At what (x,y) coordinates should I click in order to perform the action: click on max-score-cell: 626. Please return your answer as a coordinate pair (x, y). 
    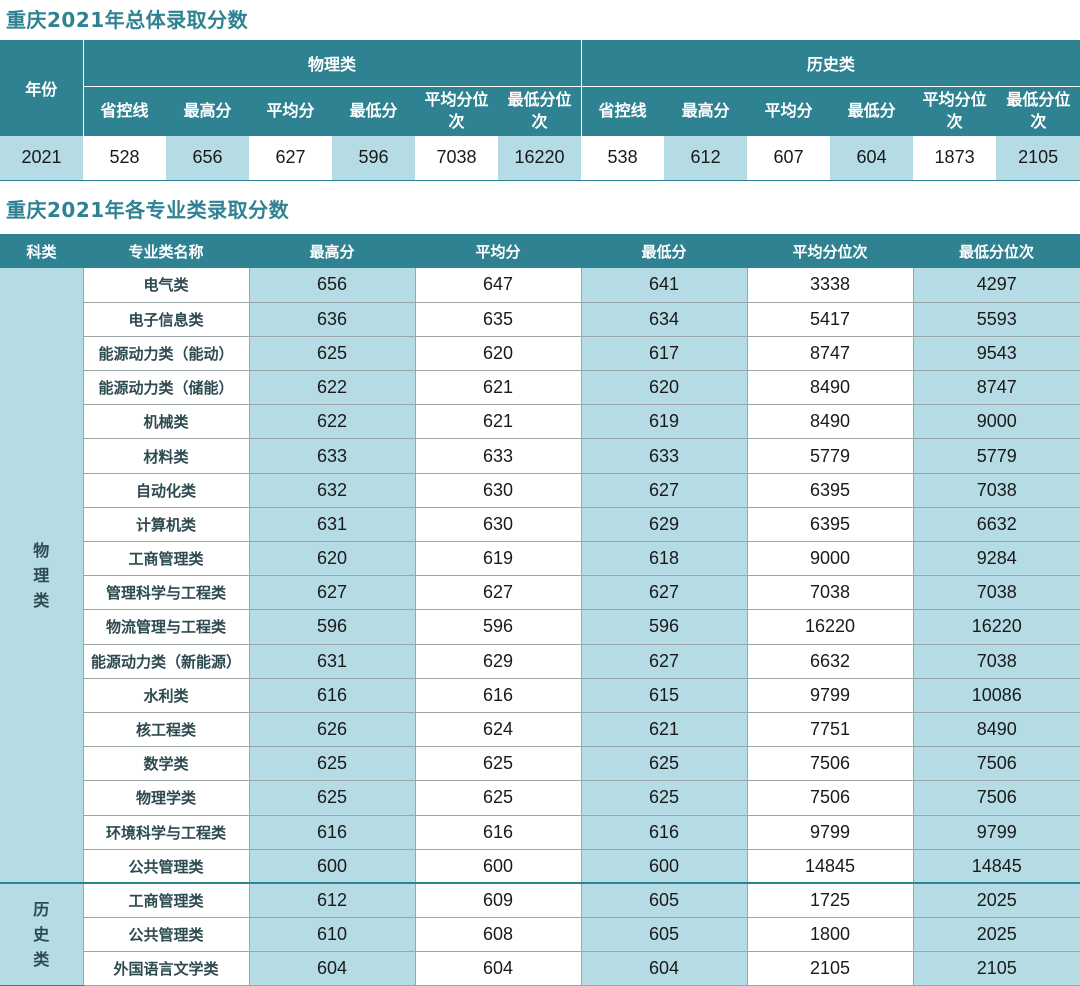
    Looking at the image, I should click on (332, 730).